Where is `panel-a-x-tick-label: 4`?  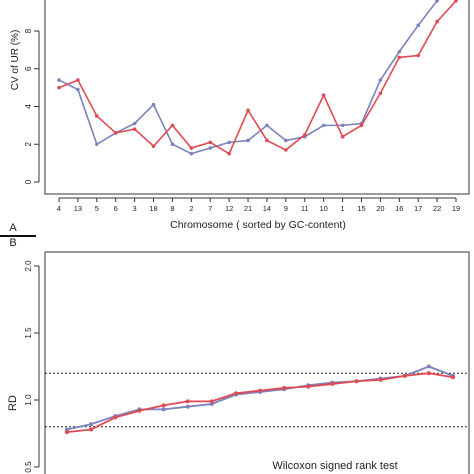 panel-a-x-tick-label: 4 is located at coordinates (59, 208).